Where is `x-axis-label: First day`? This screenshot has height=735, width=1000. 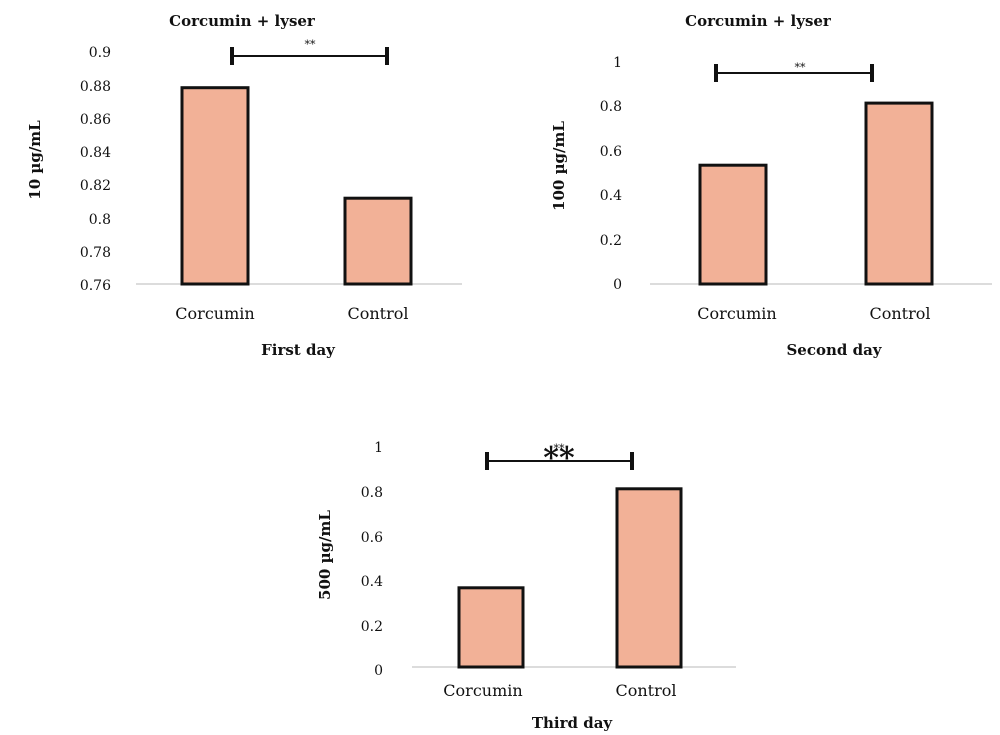 x-axis-label: First day is located at coordinates (298, 350).